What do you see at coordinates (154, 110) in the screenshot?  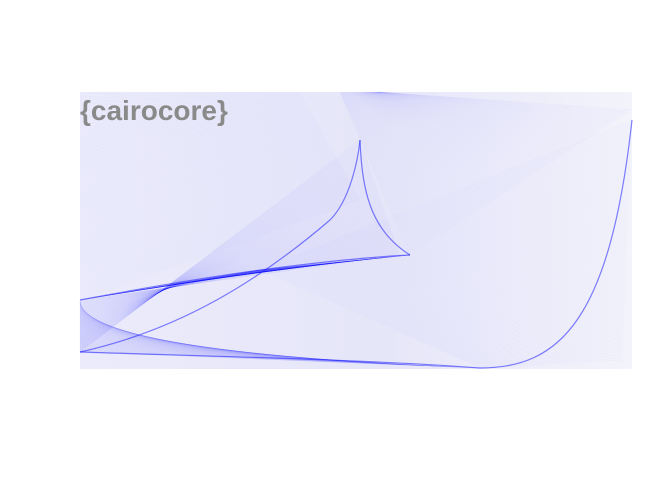 I see `cairocore-logo-text: {cairocore}` at bounding box center [154, 110].